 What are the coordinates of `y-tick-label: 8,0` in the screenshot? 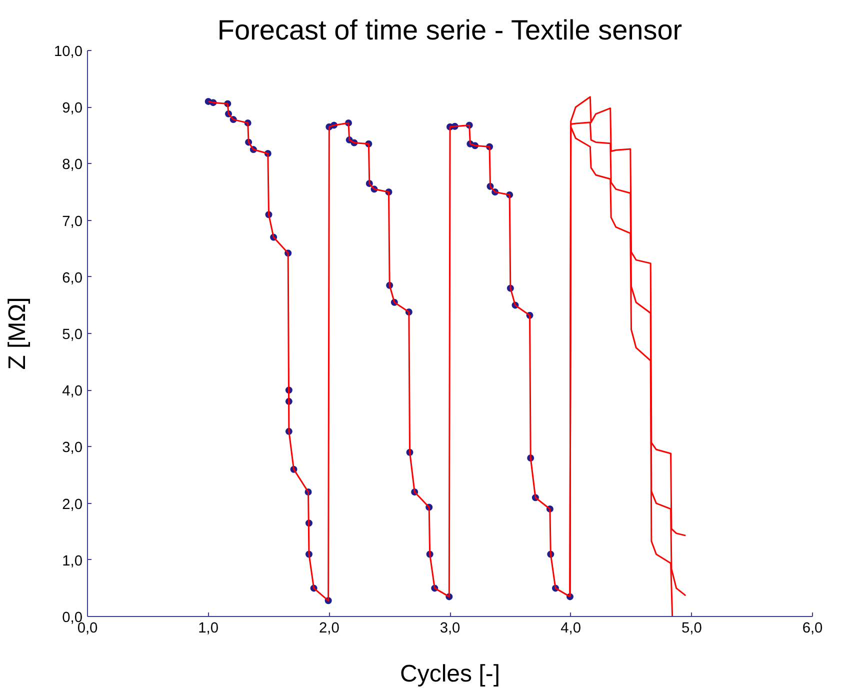 It's located at (72, 165).